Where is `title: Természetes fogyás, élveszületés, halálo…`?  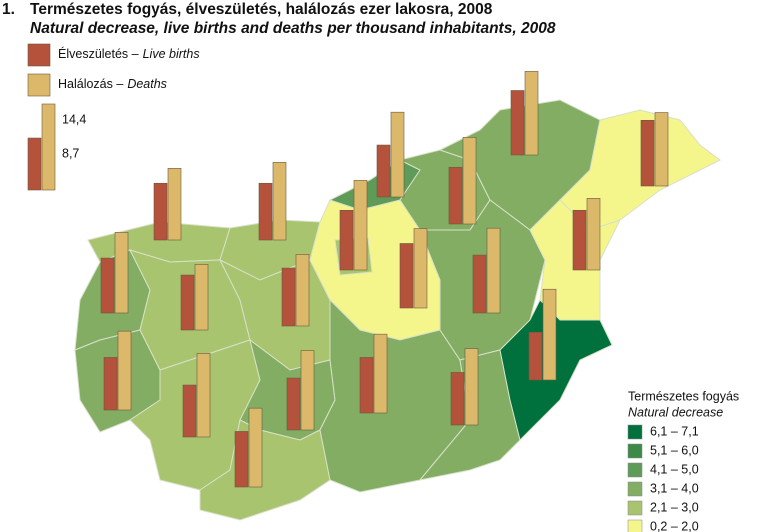
title: Természetes fogyás, élveszületés, halálo… is located at coordinates (261, 9).